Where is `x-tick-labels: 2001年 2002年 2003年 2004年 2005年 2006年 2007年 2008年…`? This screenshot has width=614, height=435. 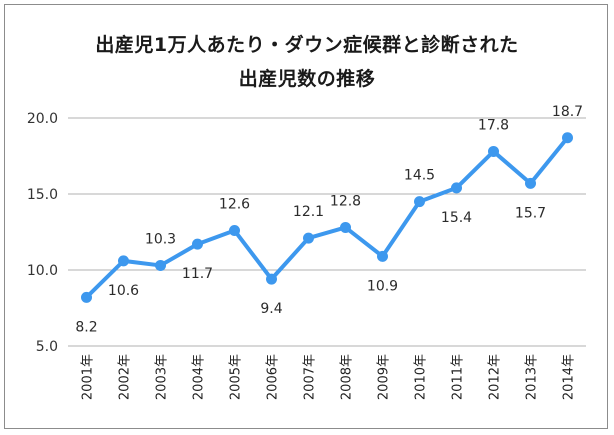
x-tick-labels: 2001年 2002年 2003年 2004年 2005年 2006年 2007年 2008年… is located at coordinates (329, 377).